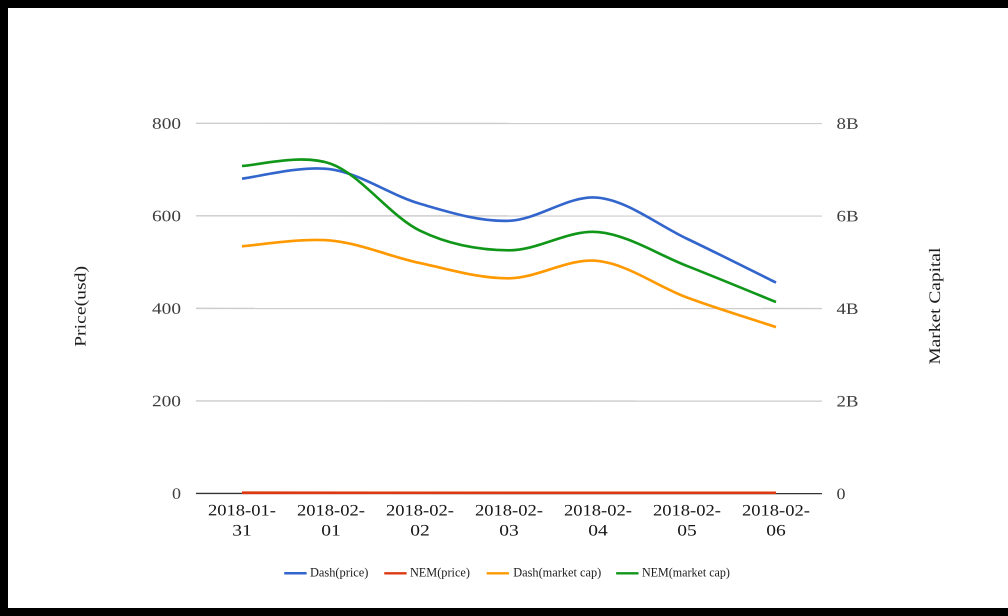 The width and height of the screenshot is (1008, 616). What do you see at coordinates (686, 573) in the screenshot?
I see `svg-text: NEM(market cap)` at bounding box center [686, 573].